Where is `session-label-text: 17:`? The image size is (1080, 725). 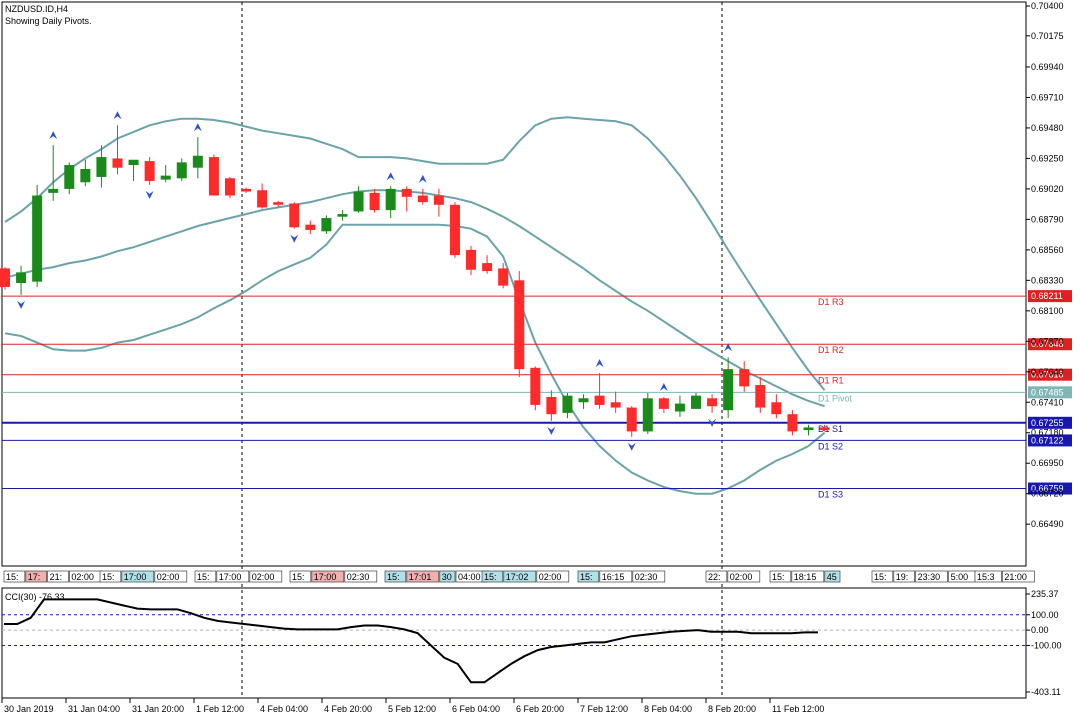 session-label-text: 17: is located at coordinates (34, 577).